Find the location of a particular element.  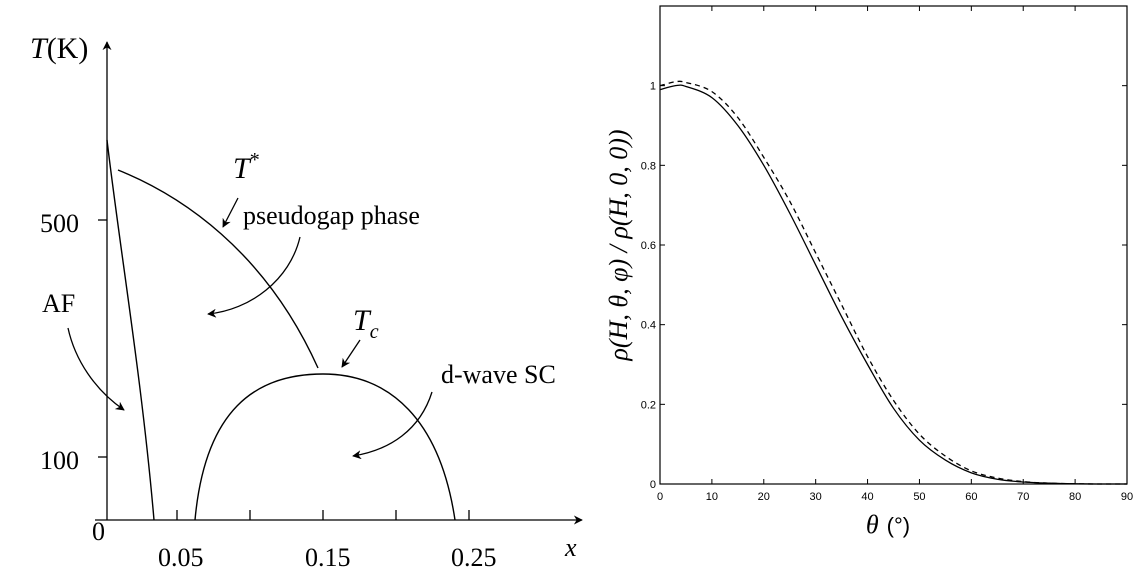

t-star-curve is located at coordinates (218, 269).